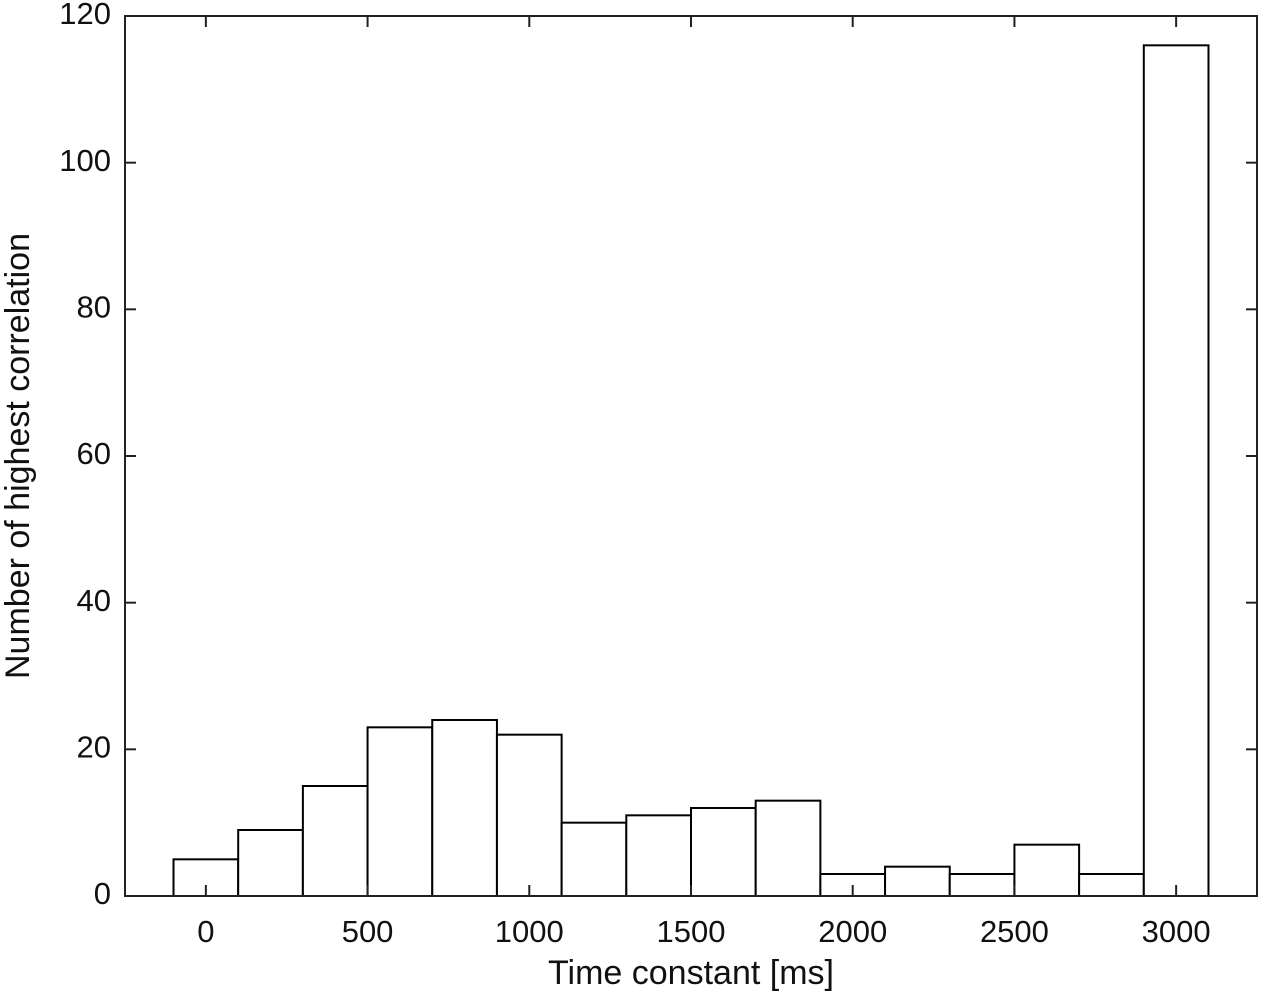 The width and height of the screenshot is (1267, 1005). What do you see at coordinates (691, 931) in the screenshot?
I see `x-tick-label: 1500` at bounding box center [691, 931].